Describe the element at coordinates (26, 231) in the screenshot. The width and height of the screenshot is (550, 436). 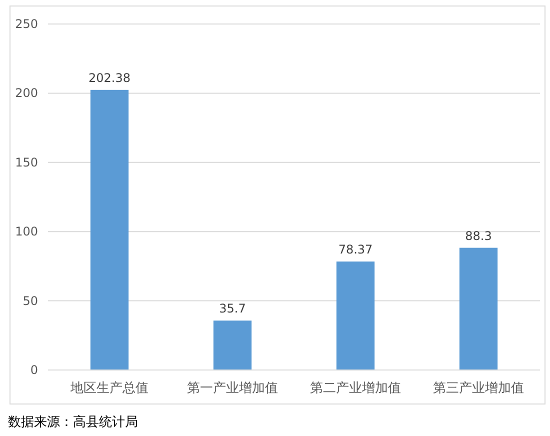
I see `y-tick-label: 100` at that location.